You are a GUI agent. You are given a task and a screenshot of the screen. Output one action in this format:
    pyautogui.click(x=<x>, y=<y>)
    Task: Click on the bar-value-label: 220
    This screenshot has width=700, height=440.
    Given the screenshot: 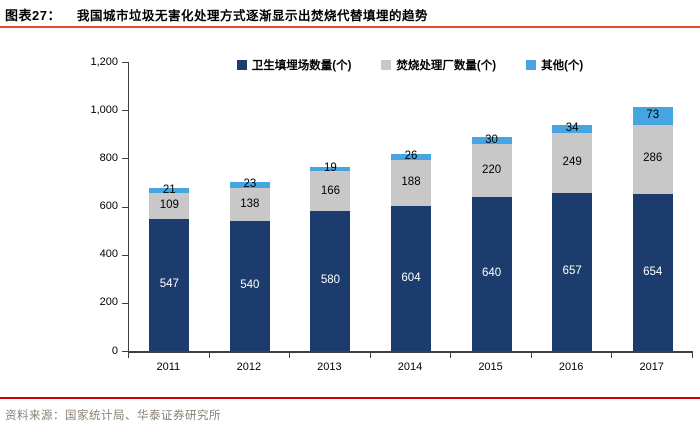 What is the action you would take?
    pyautogui.click(x=491, y=169)
    